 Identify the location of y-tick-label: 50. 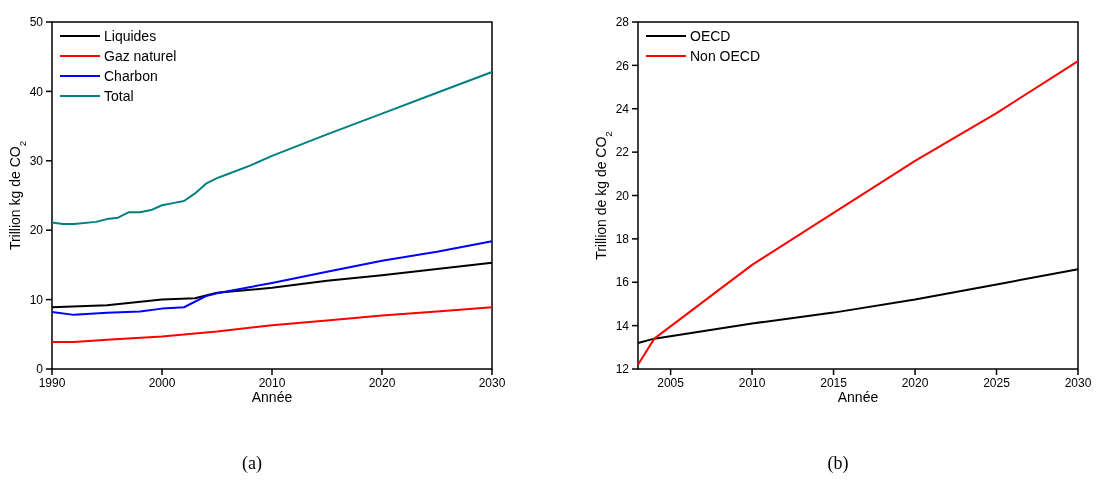
(36, 22).